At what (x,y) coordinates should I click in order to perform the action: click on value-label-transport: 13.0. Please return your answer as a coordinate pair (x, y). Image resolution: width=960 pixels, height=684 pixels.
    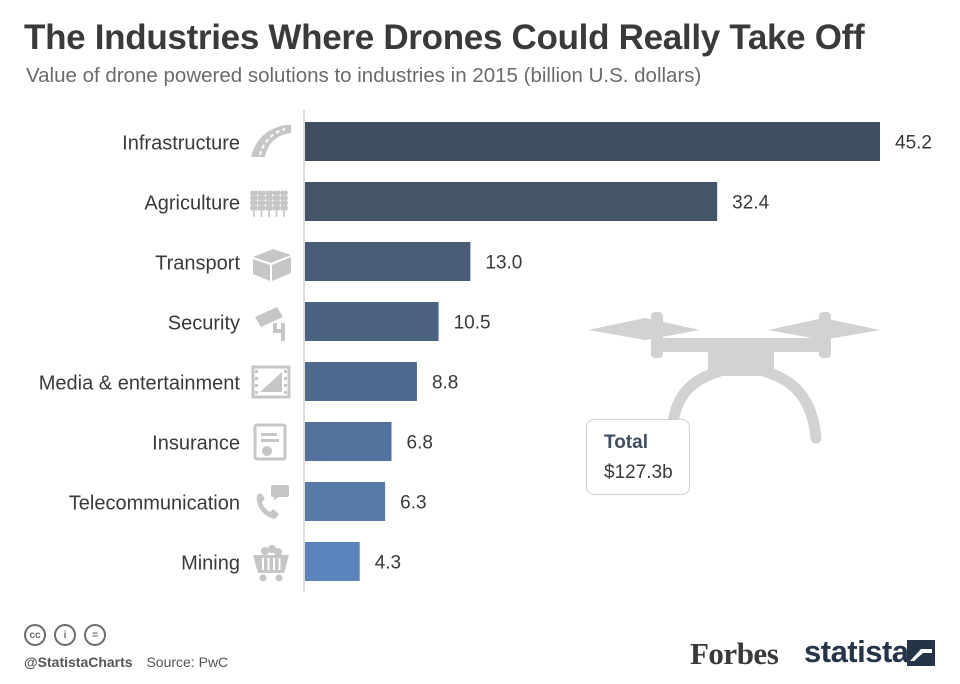
    Looking at the image, I should click on (503, 263).